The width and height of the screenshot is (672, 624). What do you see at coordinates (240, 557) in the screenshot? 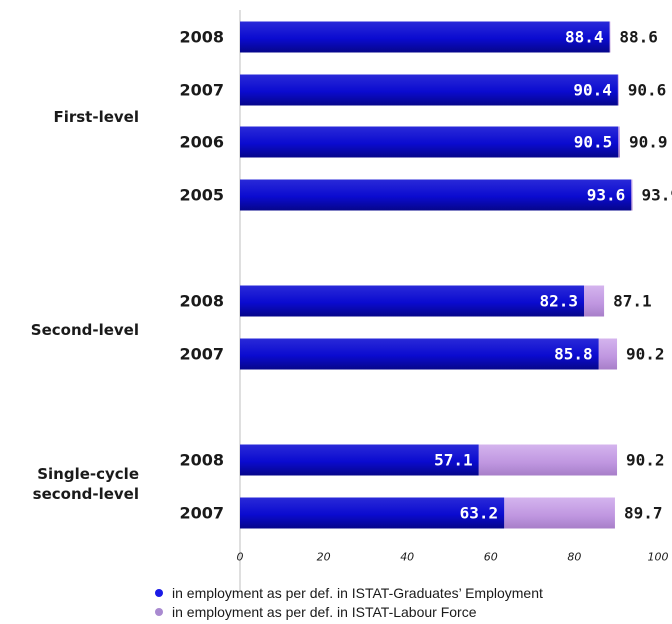
I see `x-tick-label: 0` at bounding box center [240, 557].